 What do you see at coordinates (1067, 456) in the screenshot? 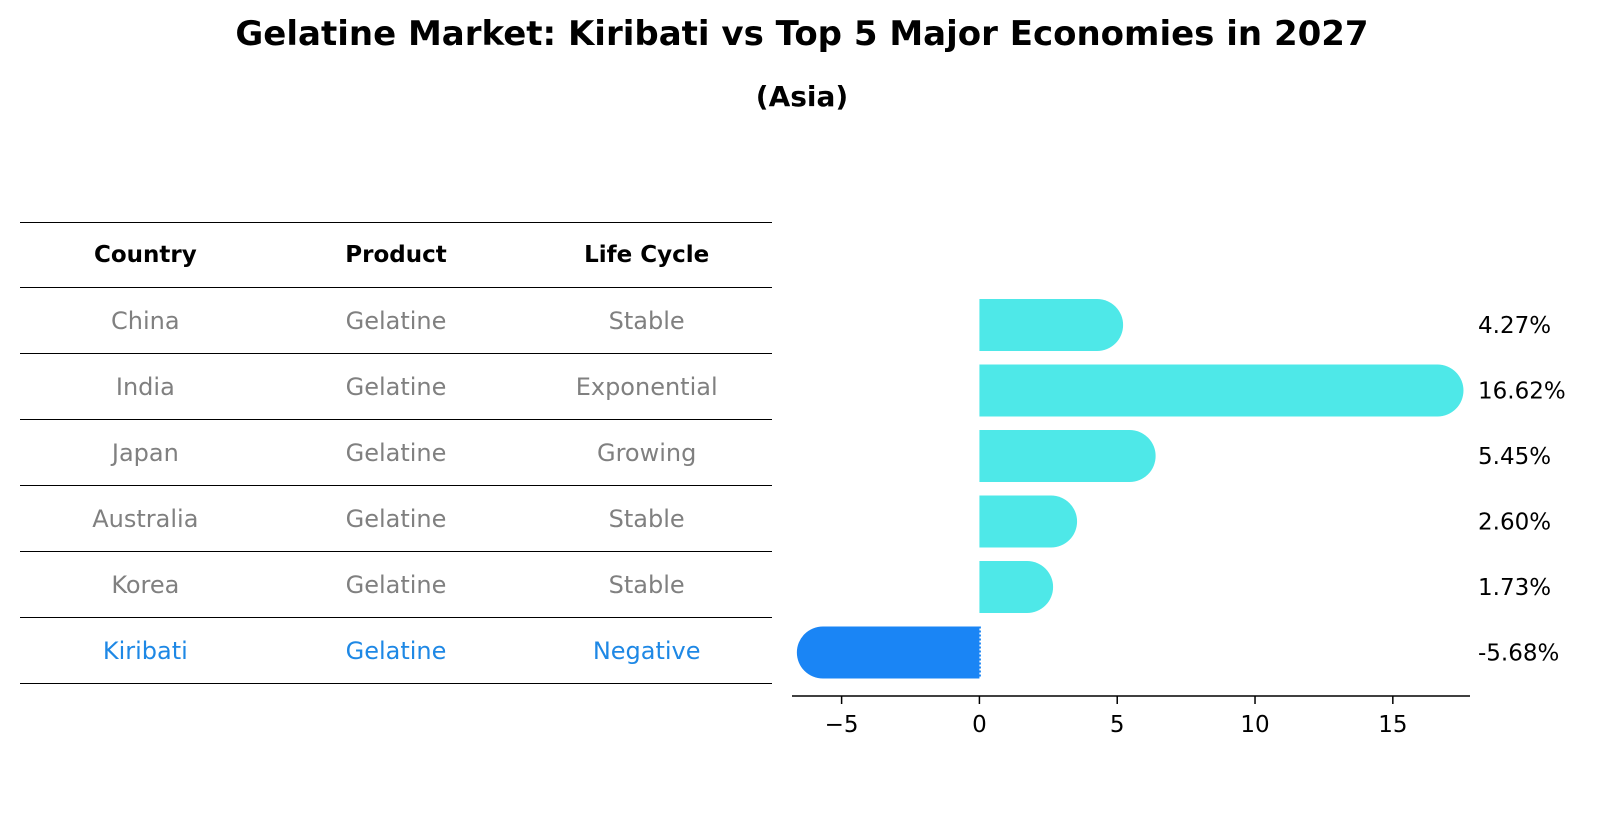
I see `bar-japan` at bounding box center [1067, 456].